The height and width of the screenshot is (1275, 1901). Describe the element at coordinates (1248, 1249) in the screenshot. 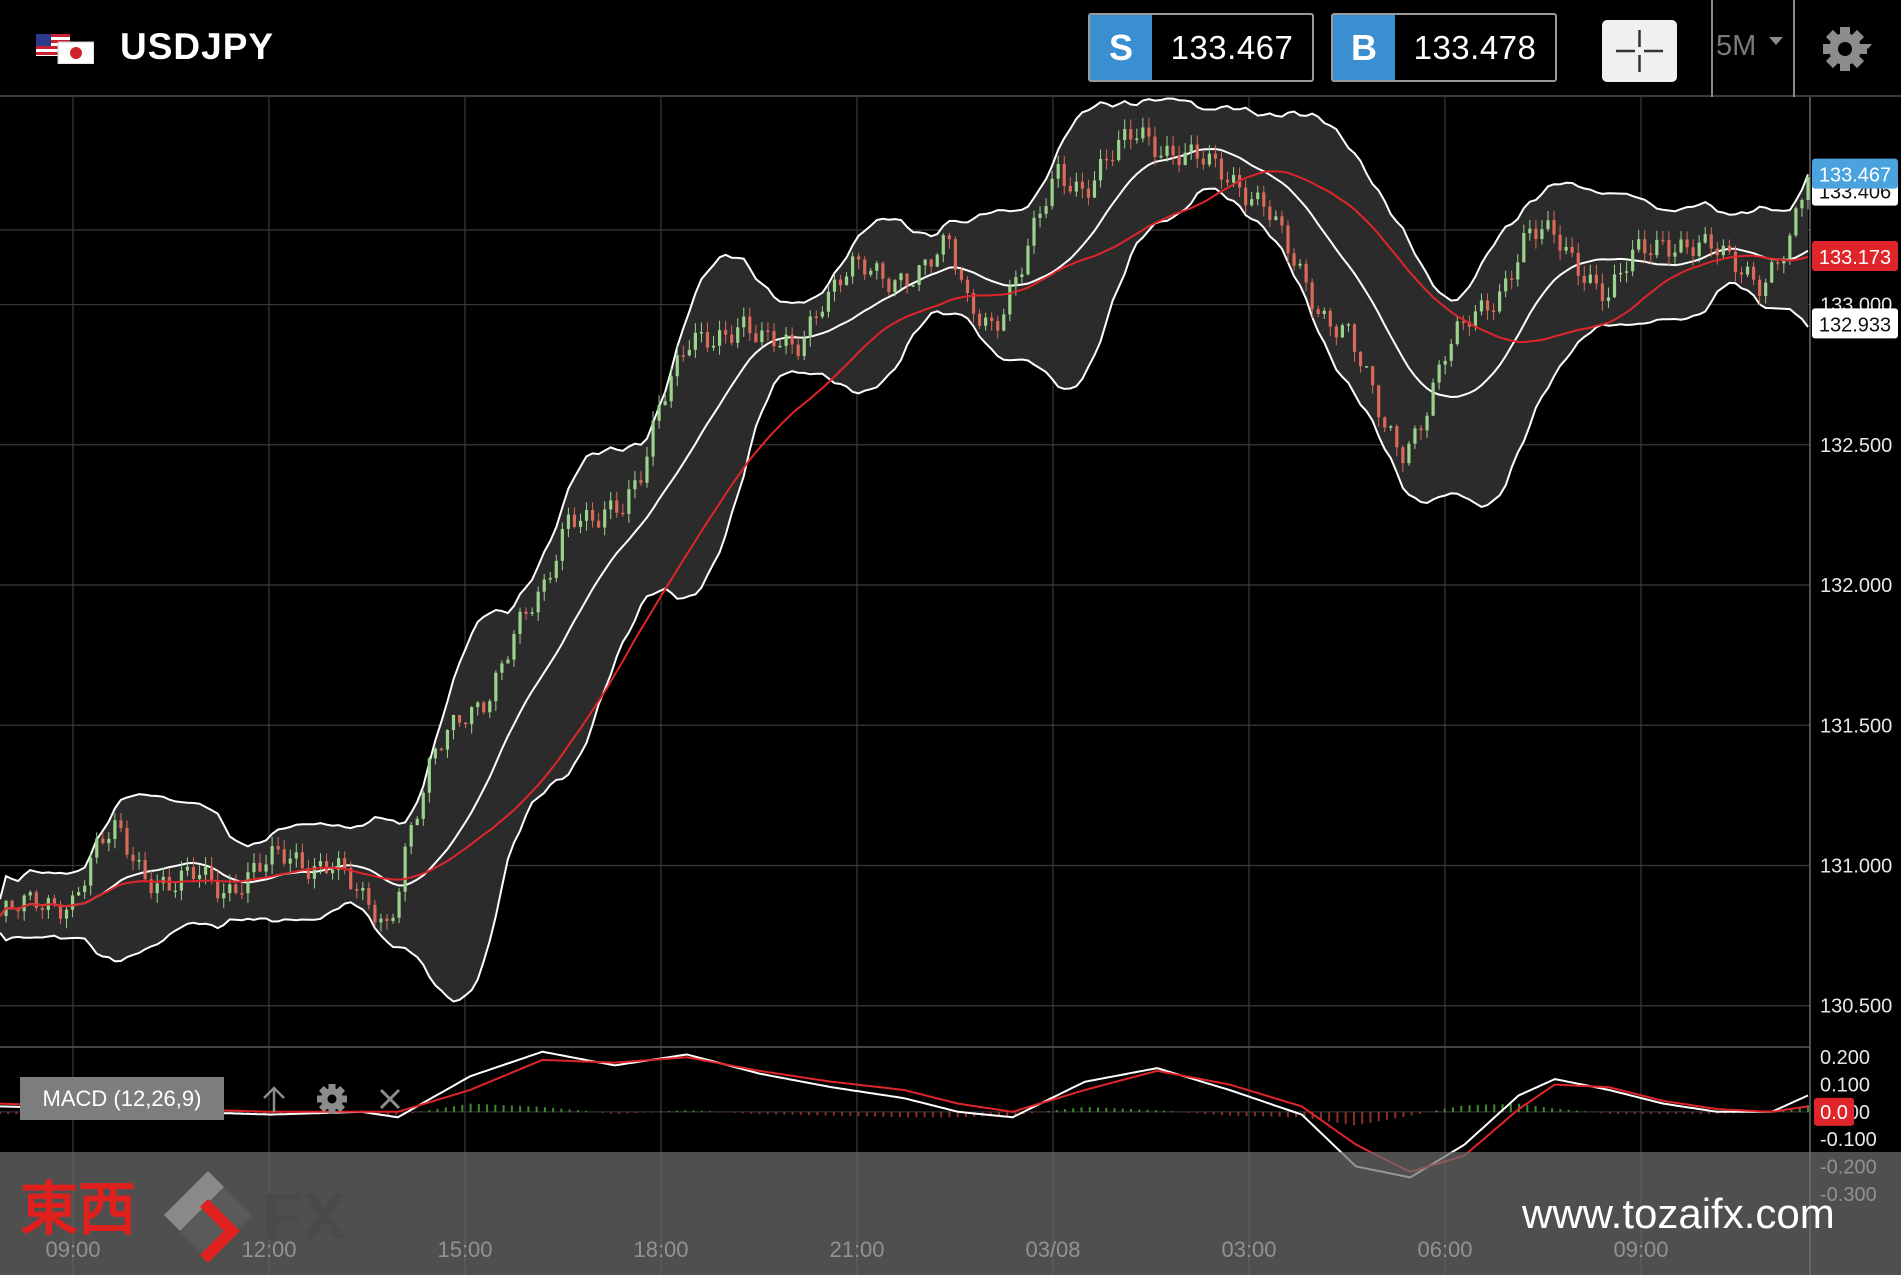

I see `time-tick-label: 03:00` at that location.